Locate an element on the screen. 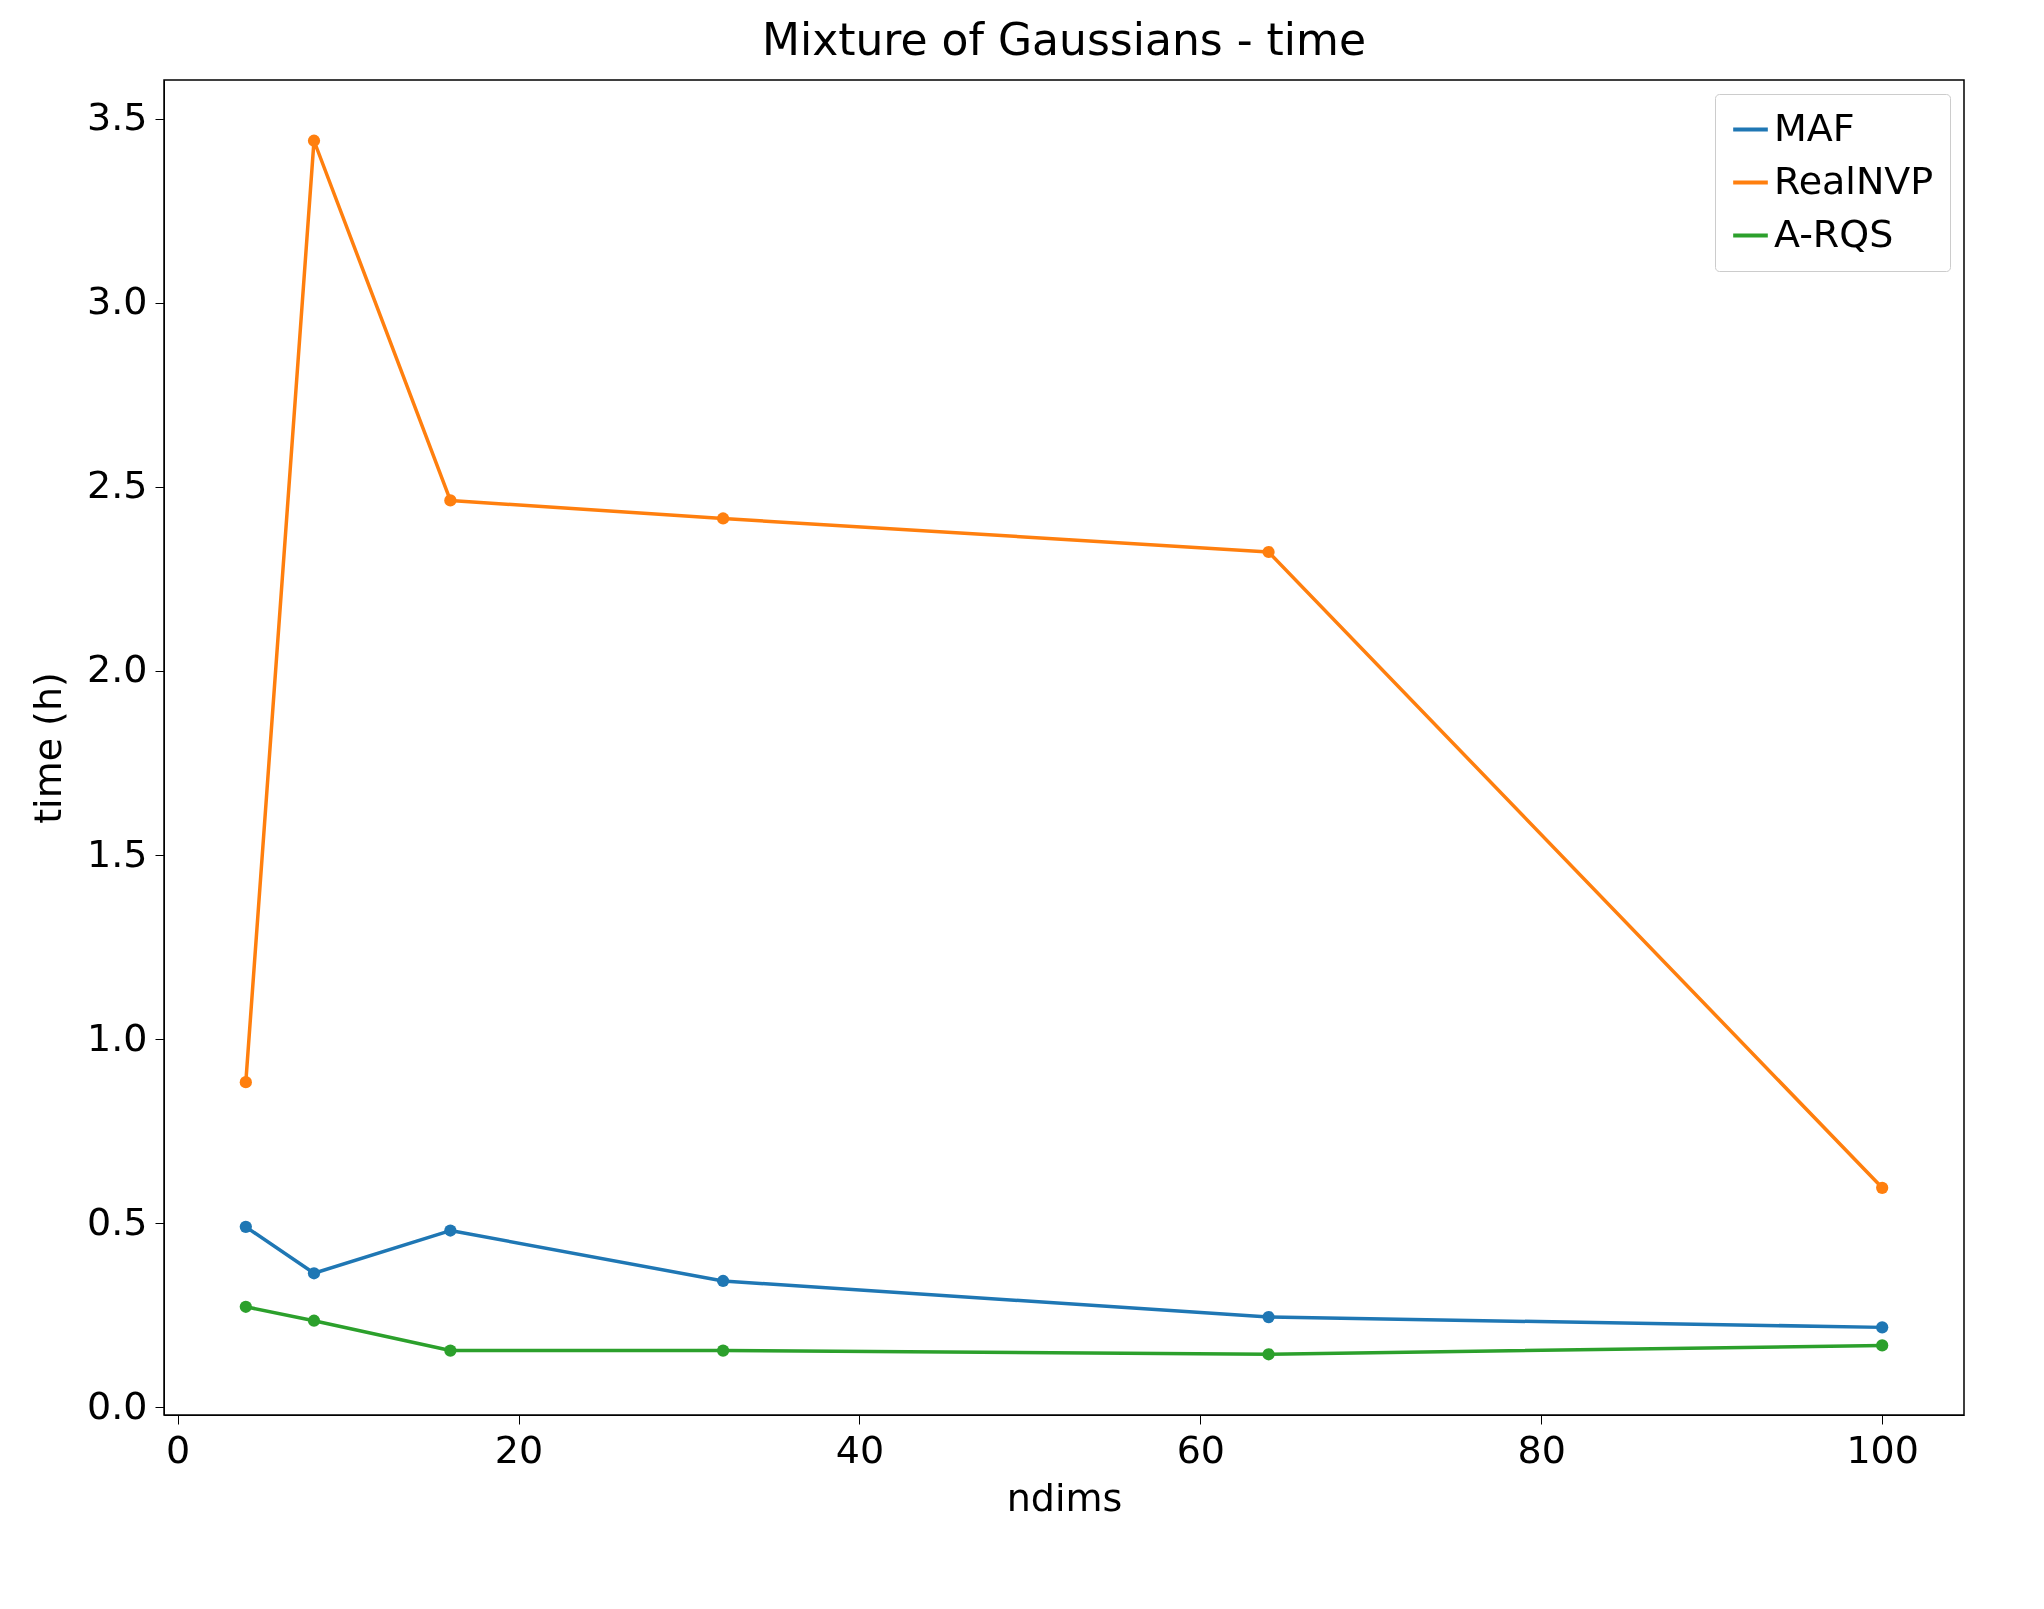 The height and width of the screenshot is (1609, 2044). y-tick-label: 2.5 is located at coordinates (117, 485).